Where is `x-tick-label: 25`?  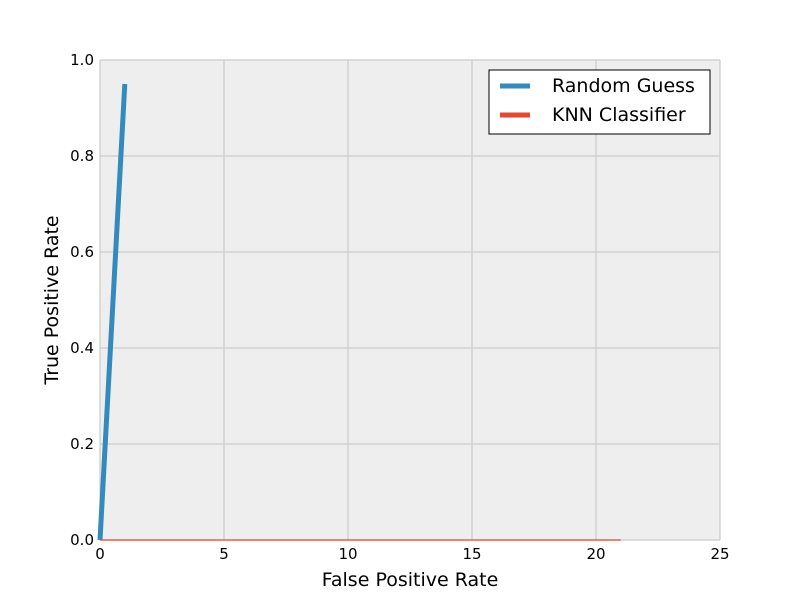
x-tick-label: 25 is located at coordinates (719, 554).